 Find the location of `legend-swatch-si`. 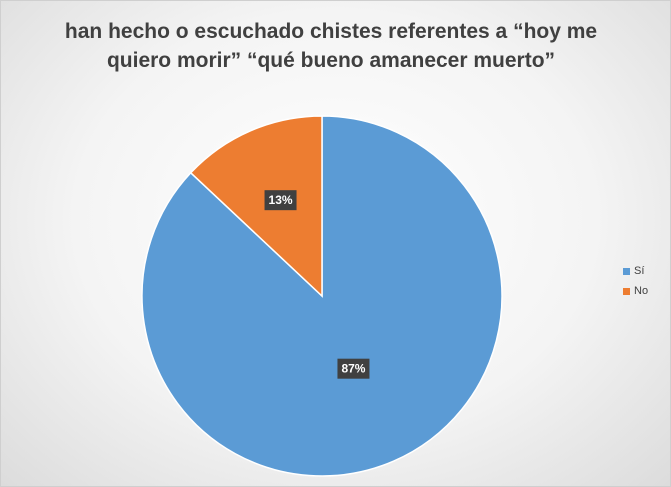

legend-swatch-si is located at coordinates (626, 271).